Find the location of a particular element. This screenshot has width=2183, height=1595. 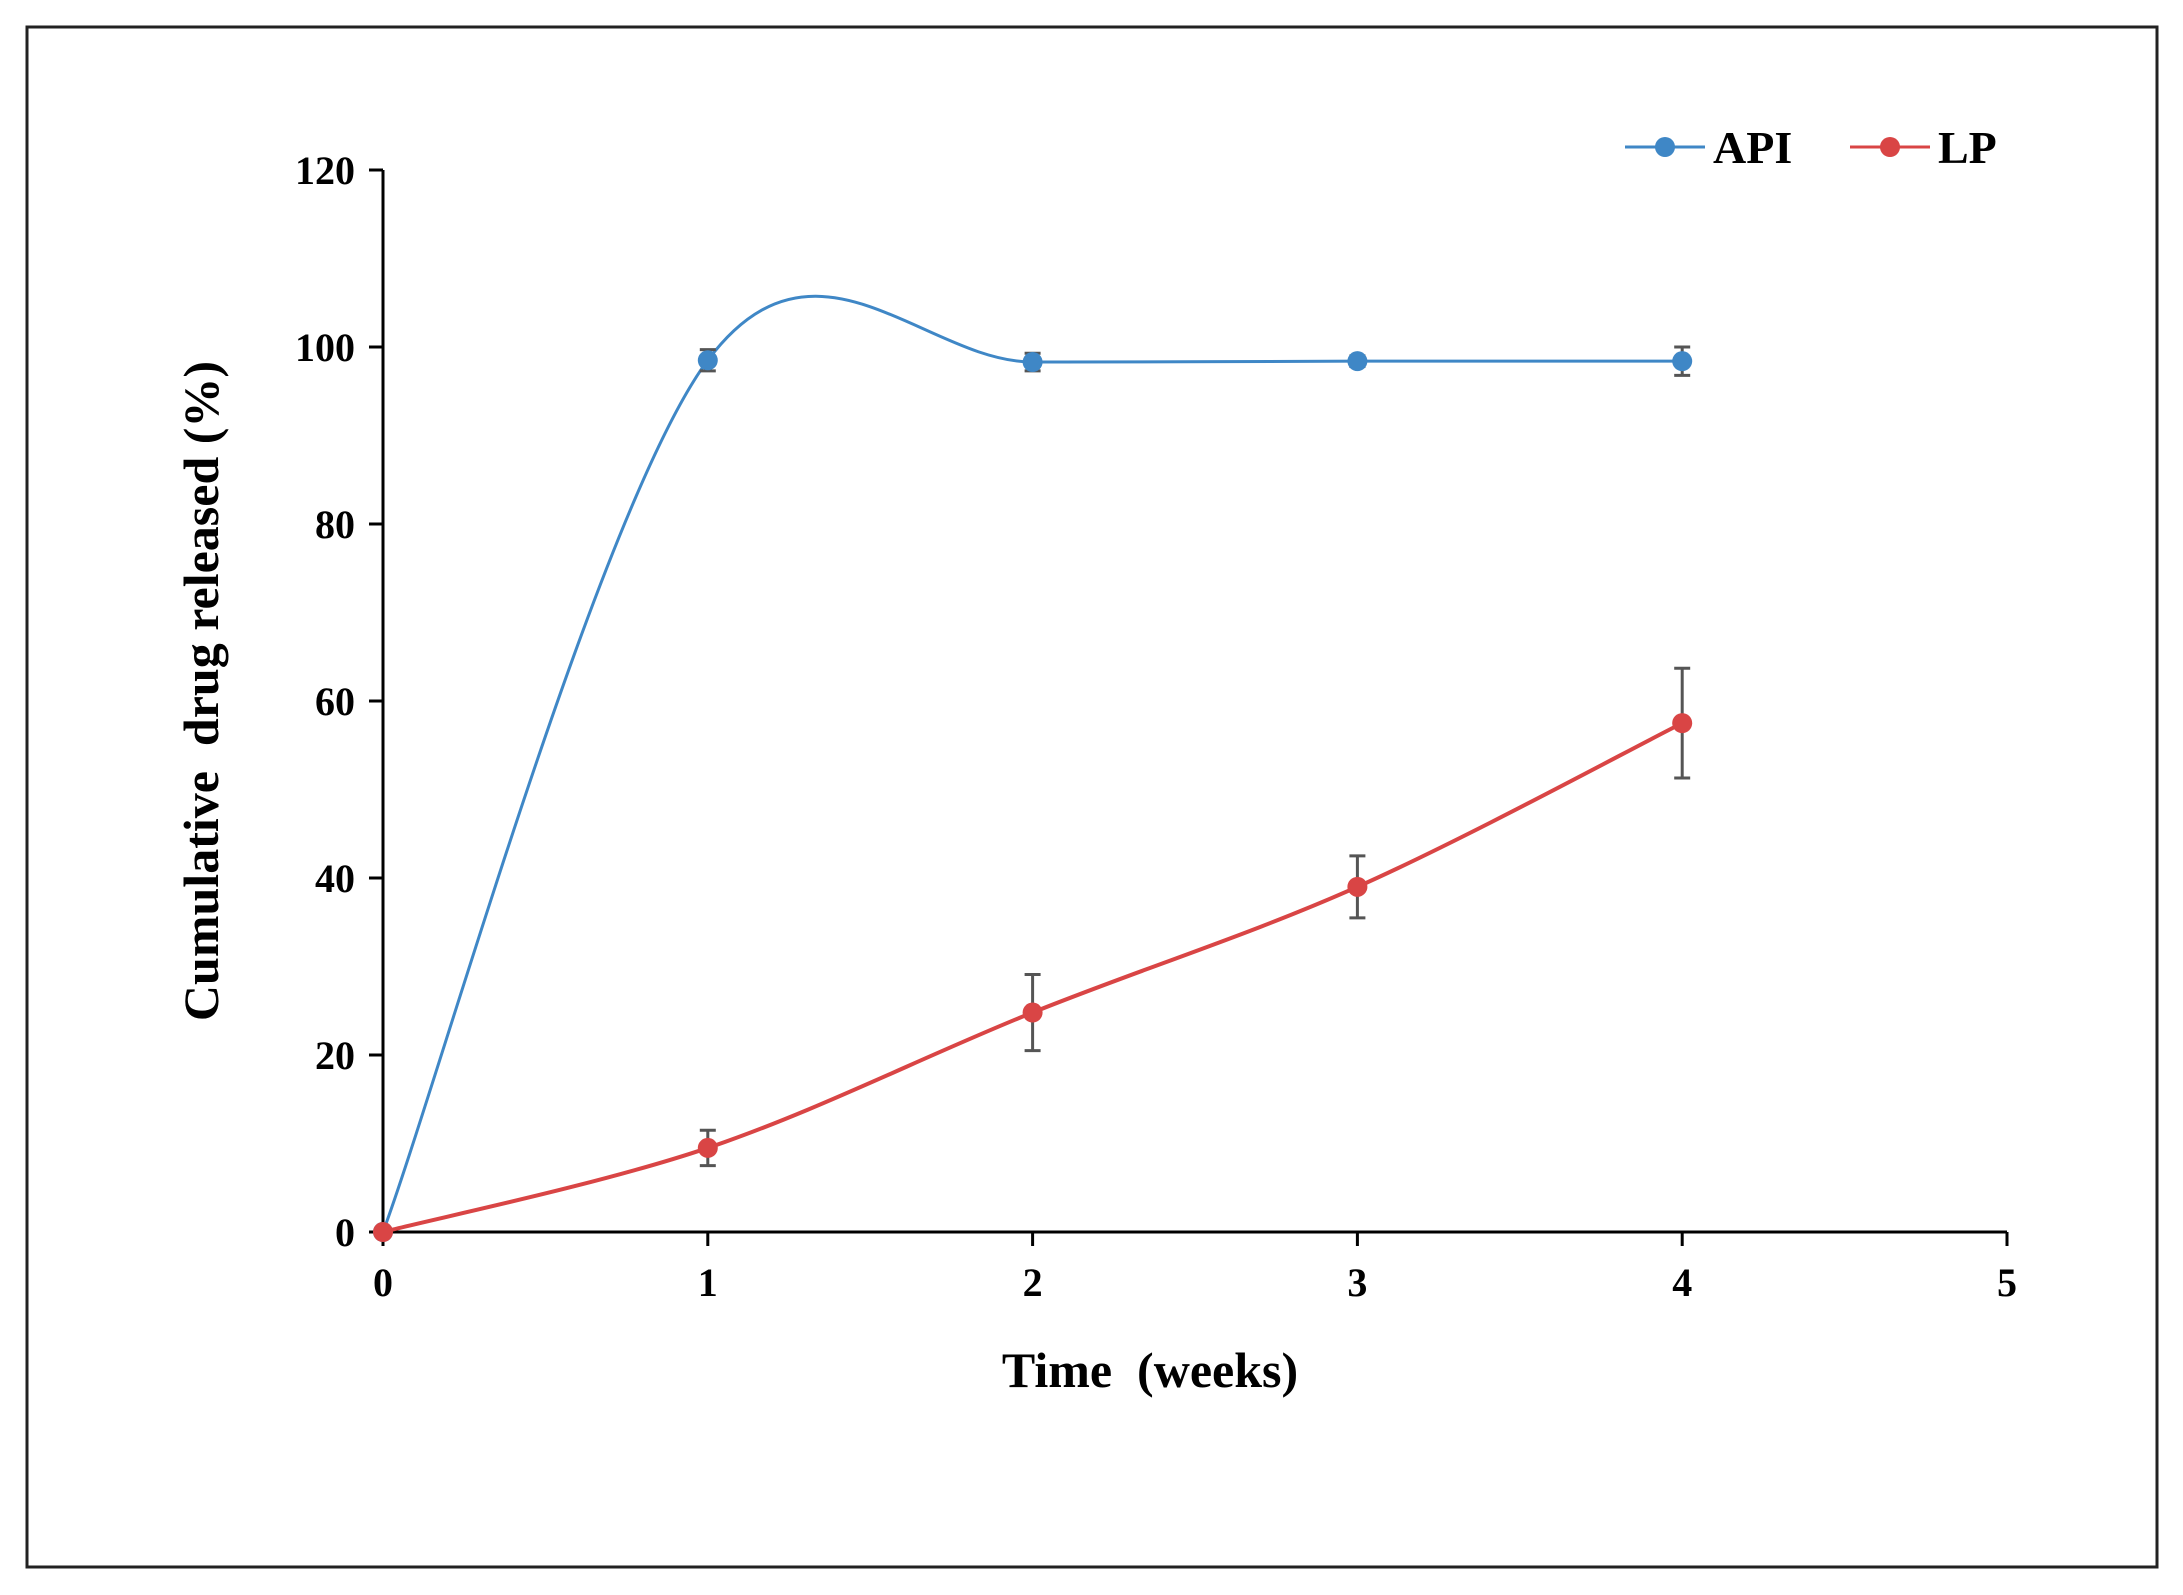

x-tick-label-0: 0 is located at coordinates (383, 1282).